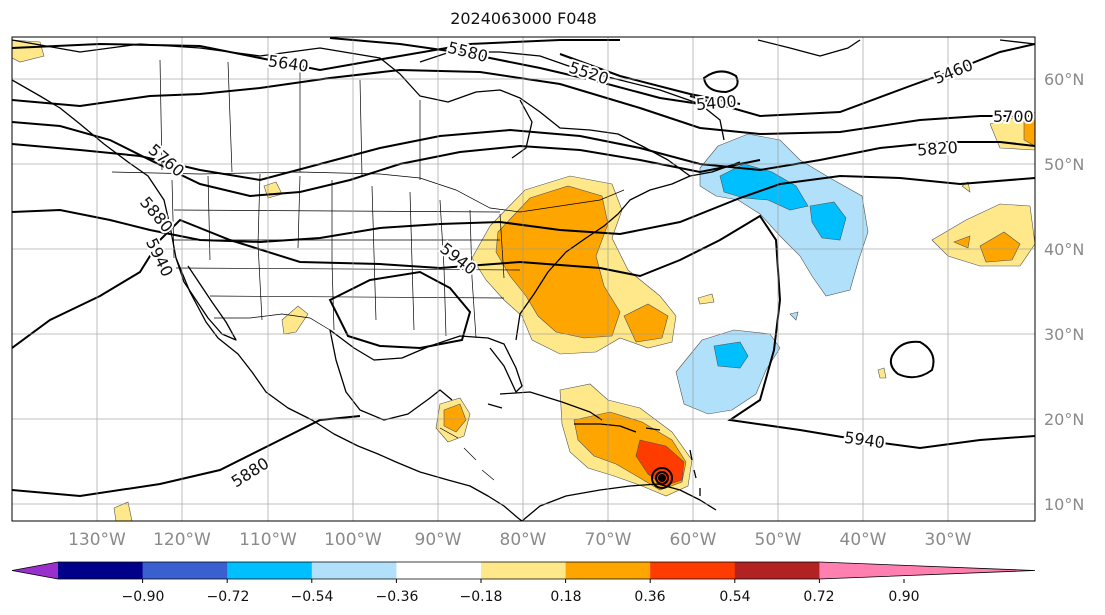 Image resolution: width=1105 pixels, height=615 pixels. I want to click on contour-label: 5940, so click(864, 440).